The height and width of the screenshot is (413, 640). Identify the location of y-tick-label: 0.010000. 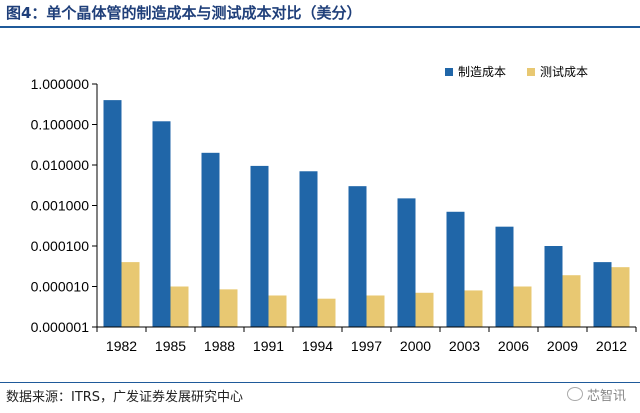
(60, 165).